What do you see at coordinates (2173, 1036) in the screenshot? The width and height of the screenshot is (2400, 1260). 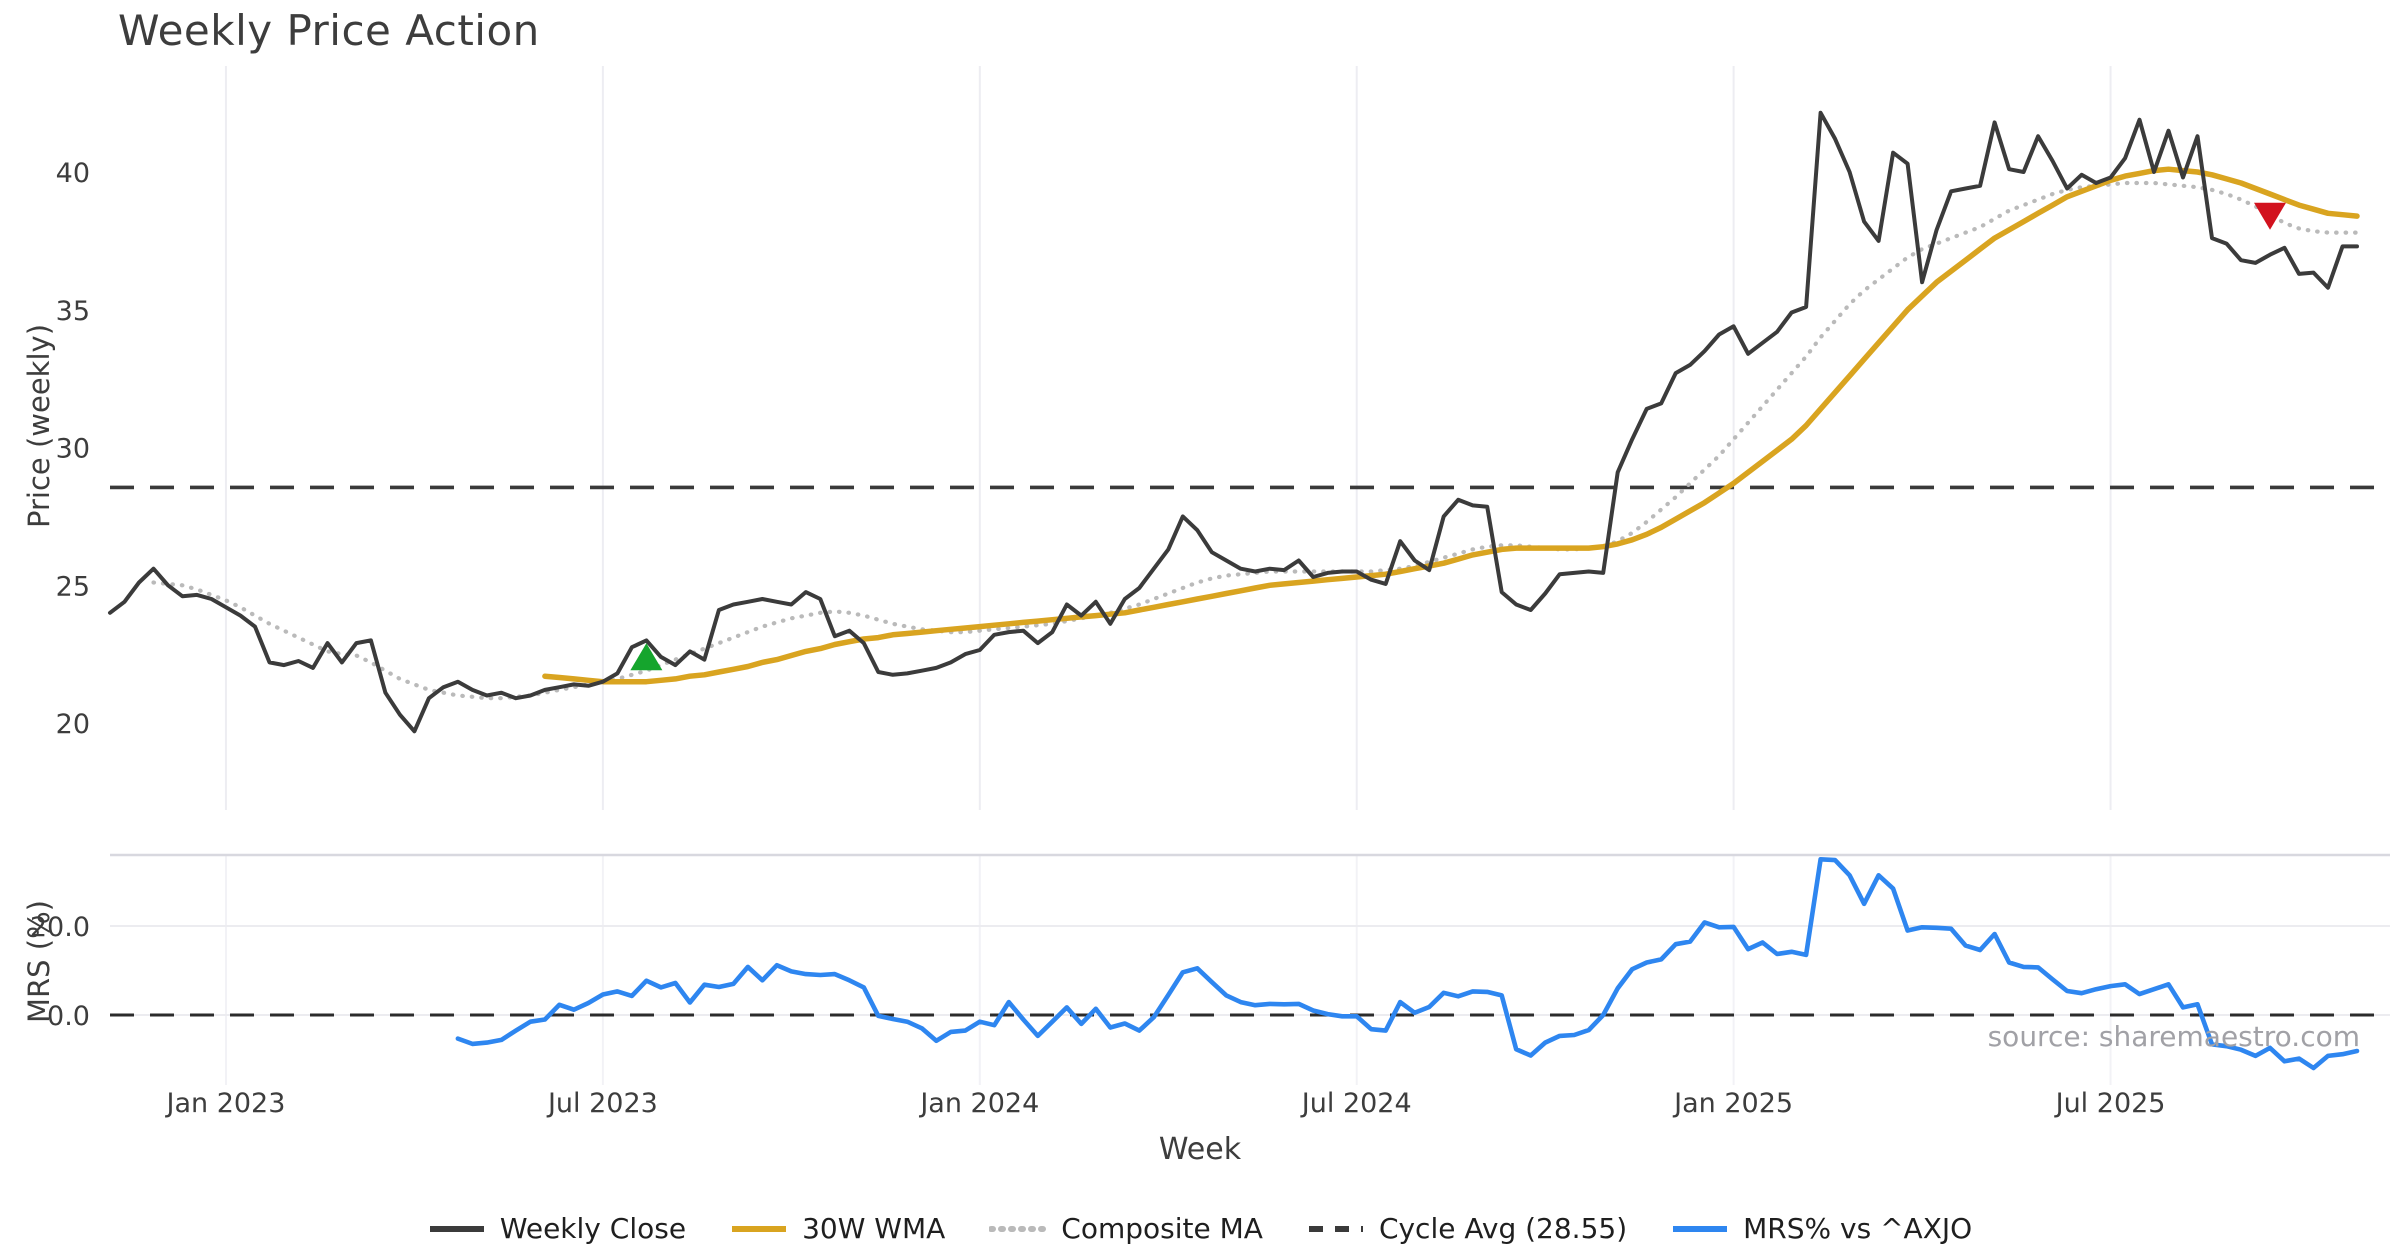 I see `source-watermark: source: sharemaestro.com` at bounding box center [2173, 1036].